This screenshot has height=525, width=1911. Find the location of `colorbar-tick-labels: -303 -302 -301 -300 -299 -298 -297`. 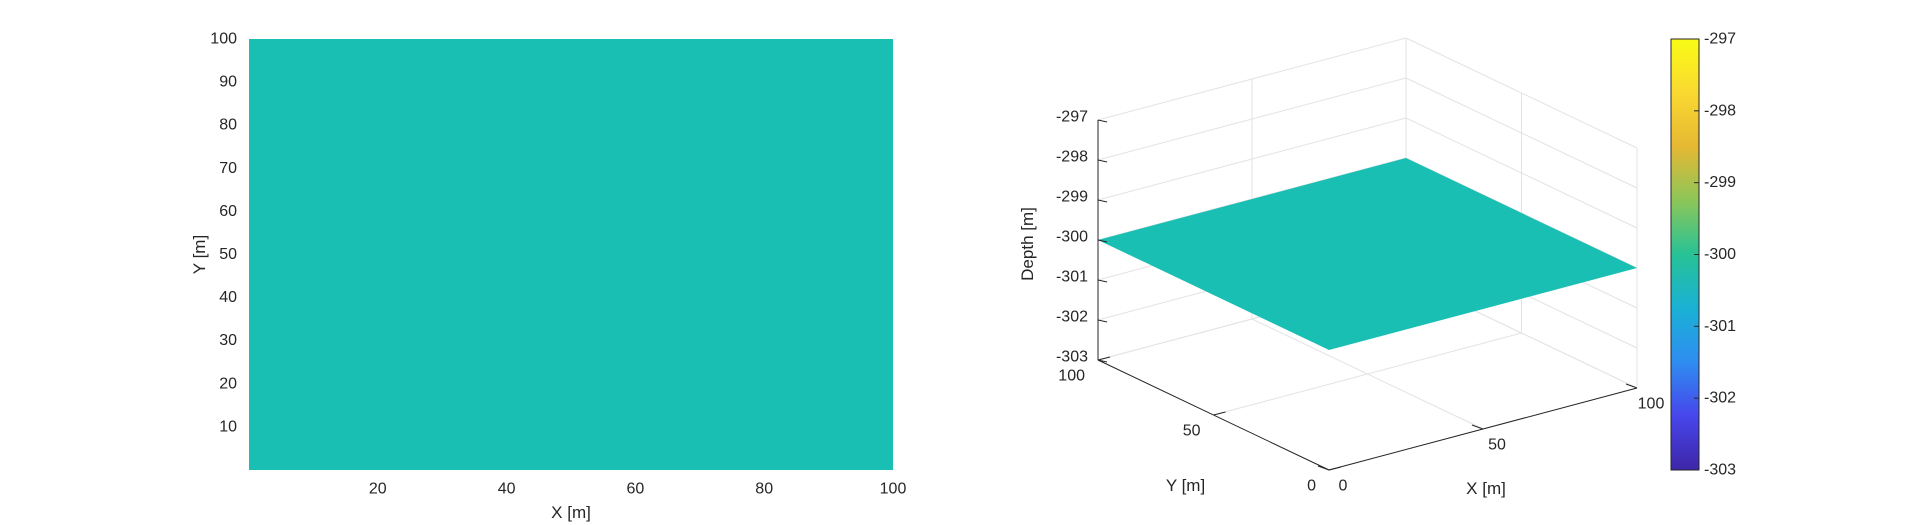

colorbar-tick-labels: -303 -302 -301 -300 -299 -298 -297 is located at coordinates (1715, 255).